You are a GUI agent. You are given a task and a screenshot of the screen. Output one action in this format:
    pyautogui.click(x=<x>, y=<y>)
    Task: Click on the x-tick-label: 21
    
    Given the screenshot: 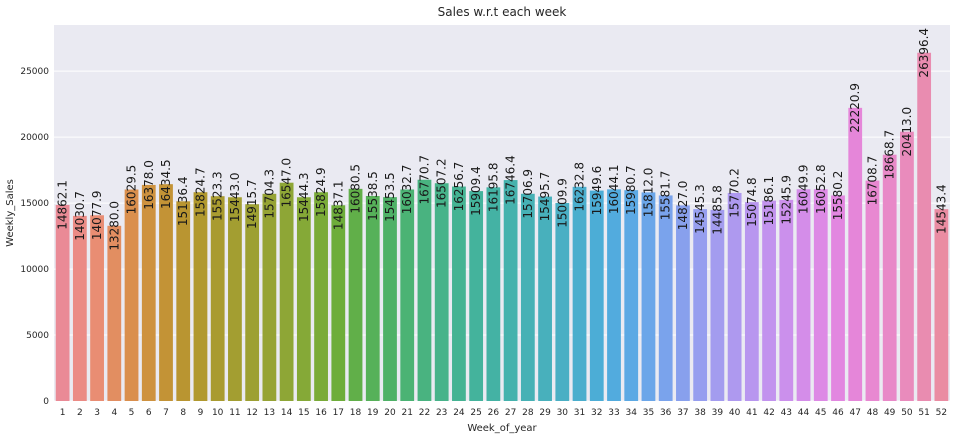 What is the action you would take?
    pyautogui.click(x=407, y=413)
    